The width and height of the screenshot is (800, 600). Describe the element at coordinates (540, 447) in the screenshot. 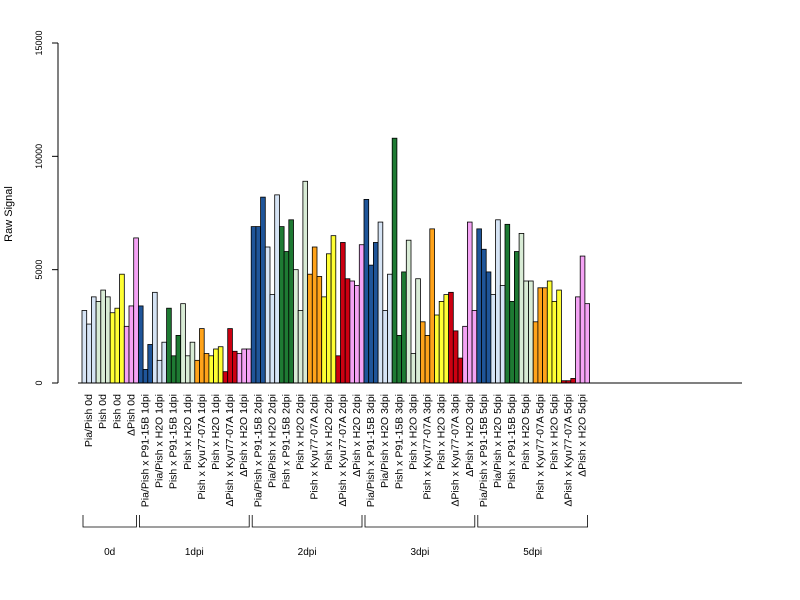

I see `x-tick-label: Pish x Kyu77-07A 5dpi` at that location.